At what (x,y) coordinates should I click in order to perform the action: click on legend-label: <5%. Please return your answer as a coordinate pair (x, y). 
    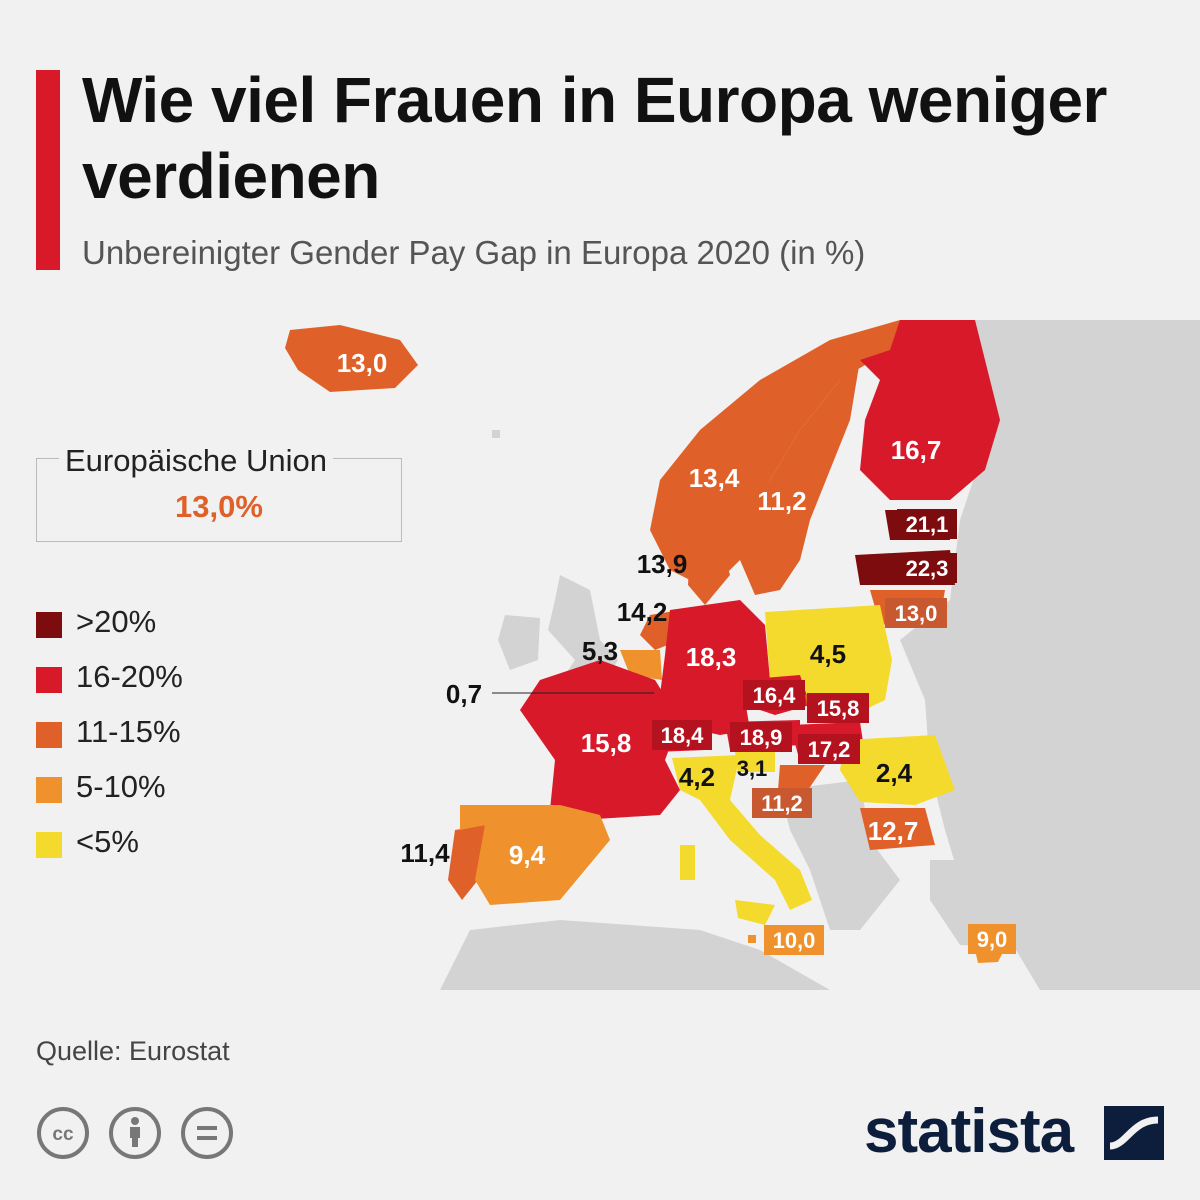
    Looking at the image, I should click on (107, 841).